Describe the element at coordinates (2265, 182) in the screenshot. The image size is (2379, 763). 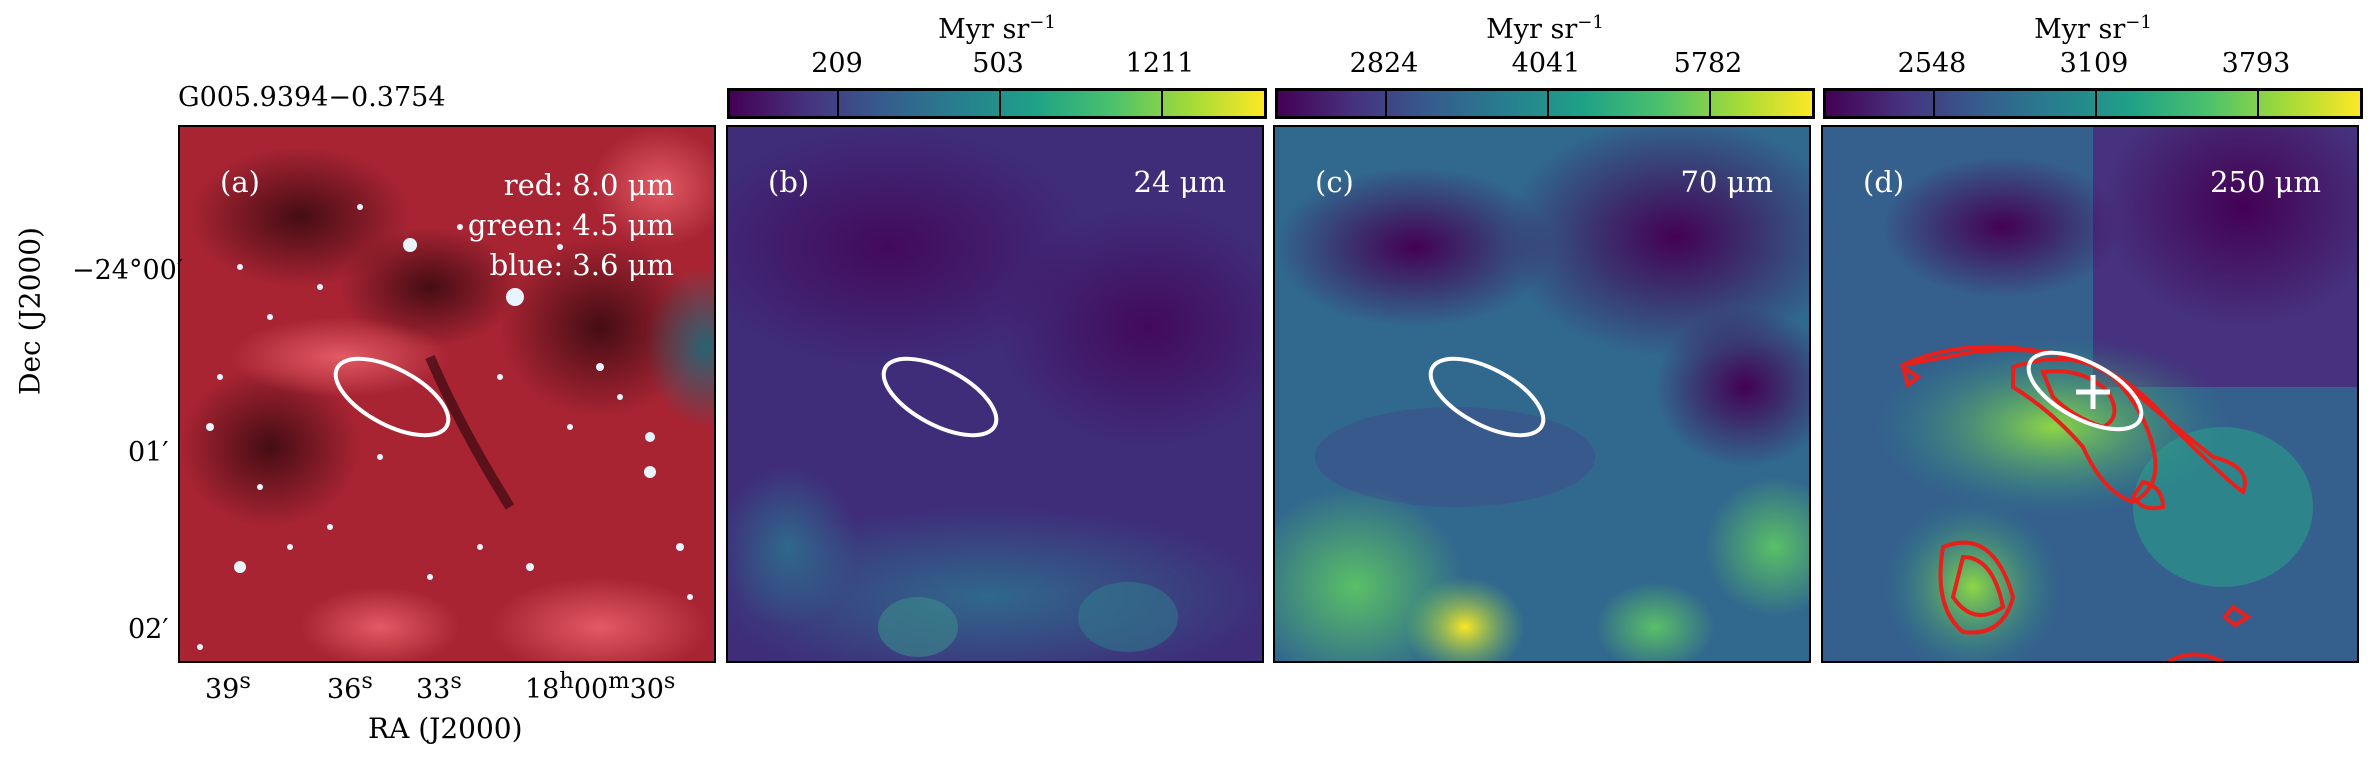
I see `panel-d-wavelength: 250 μm` at that location.